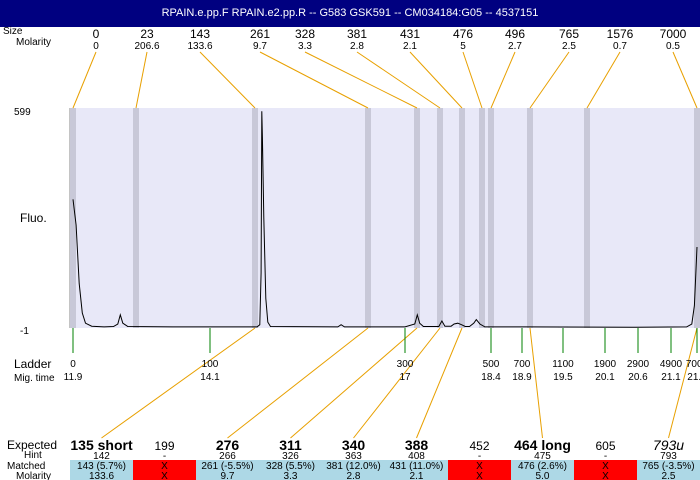  I want to click on ladder-time-label: 21.1, so click(671, 377).